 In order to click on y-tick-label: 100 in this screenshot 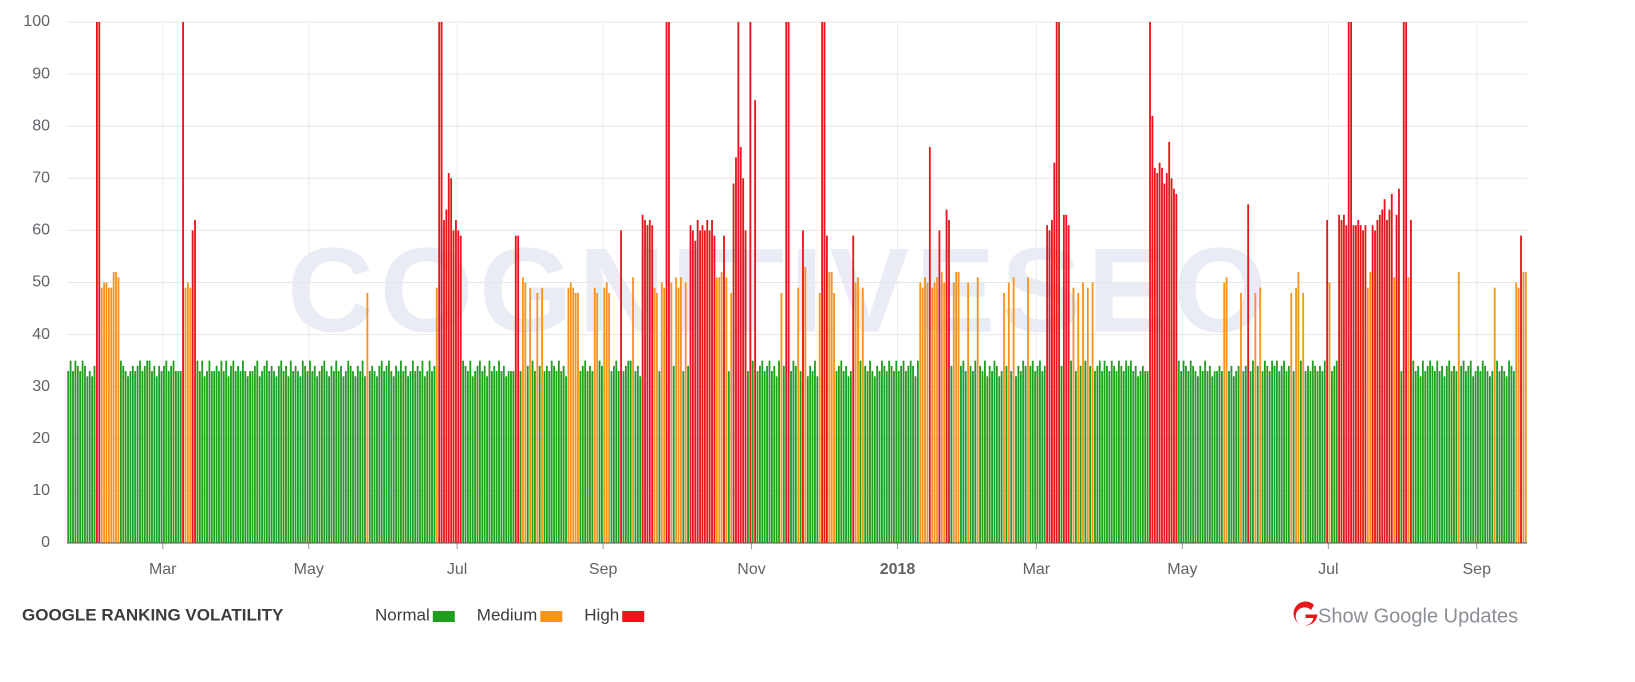, I will do `click(36, 21)`.